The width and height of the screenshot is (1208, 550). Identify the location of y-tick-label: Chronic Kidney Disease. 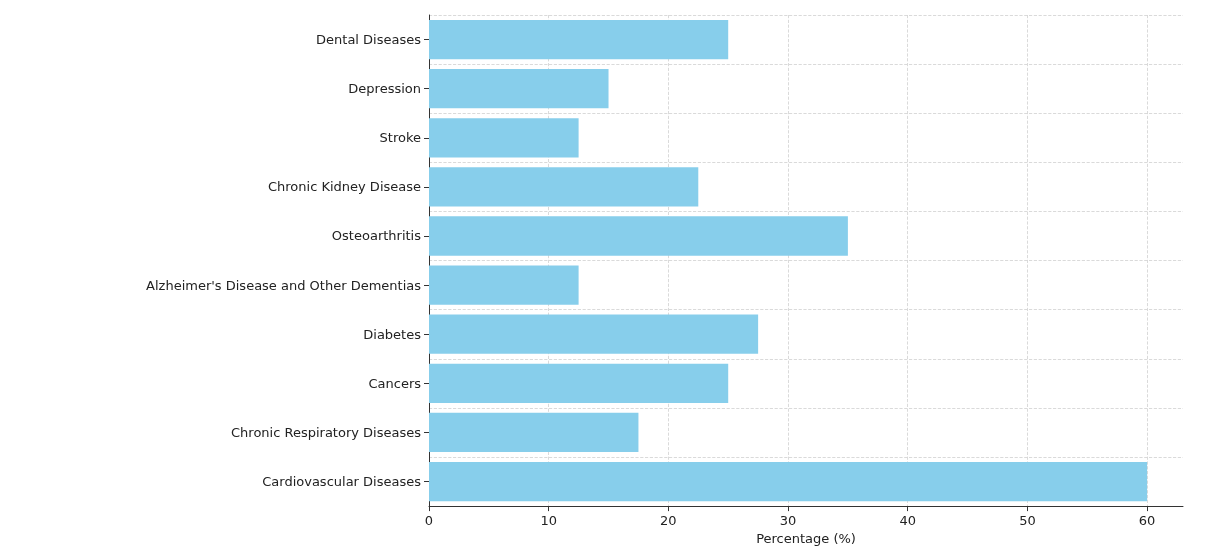
(344, 187).